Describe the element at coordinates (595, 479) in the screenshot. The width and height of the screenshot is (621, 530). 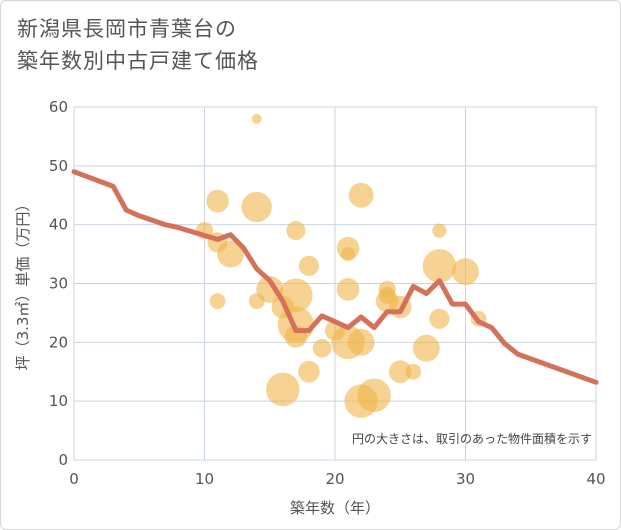
I see `x-tick-label: 40` at that location.